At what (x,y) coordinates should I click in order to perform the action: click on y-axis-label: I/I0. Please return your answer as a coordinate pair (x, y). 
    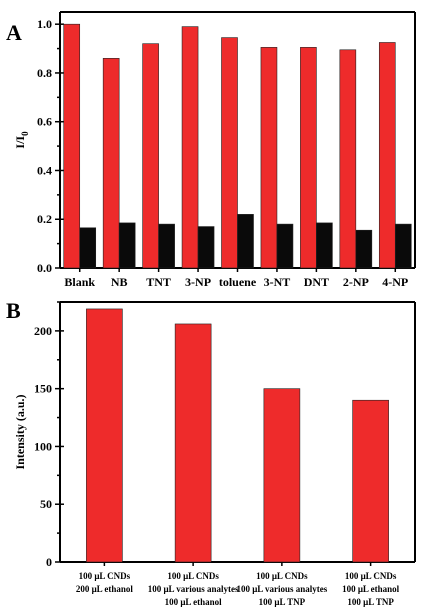
    Looking at the image, I should click on (21, 140).